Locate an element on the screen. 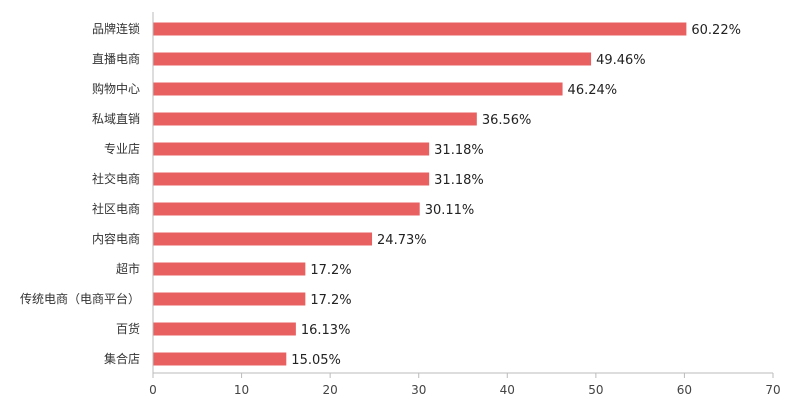 The image size is (800, 410). x-tick-label-7: 70 is located at coordinates (772, 390).